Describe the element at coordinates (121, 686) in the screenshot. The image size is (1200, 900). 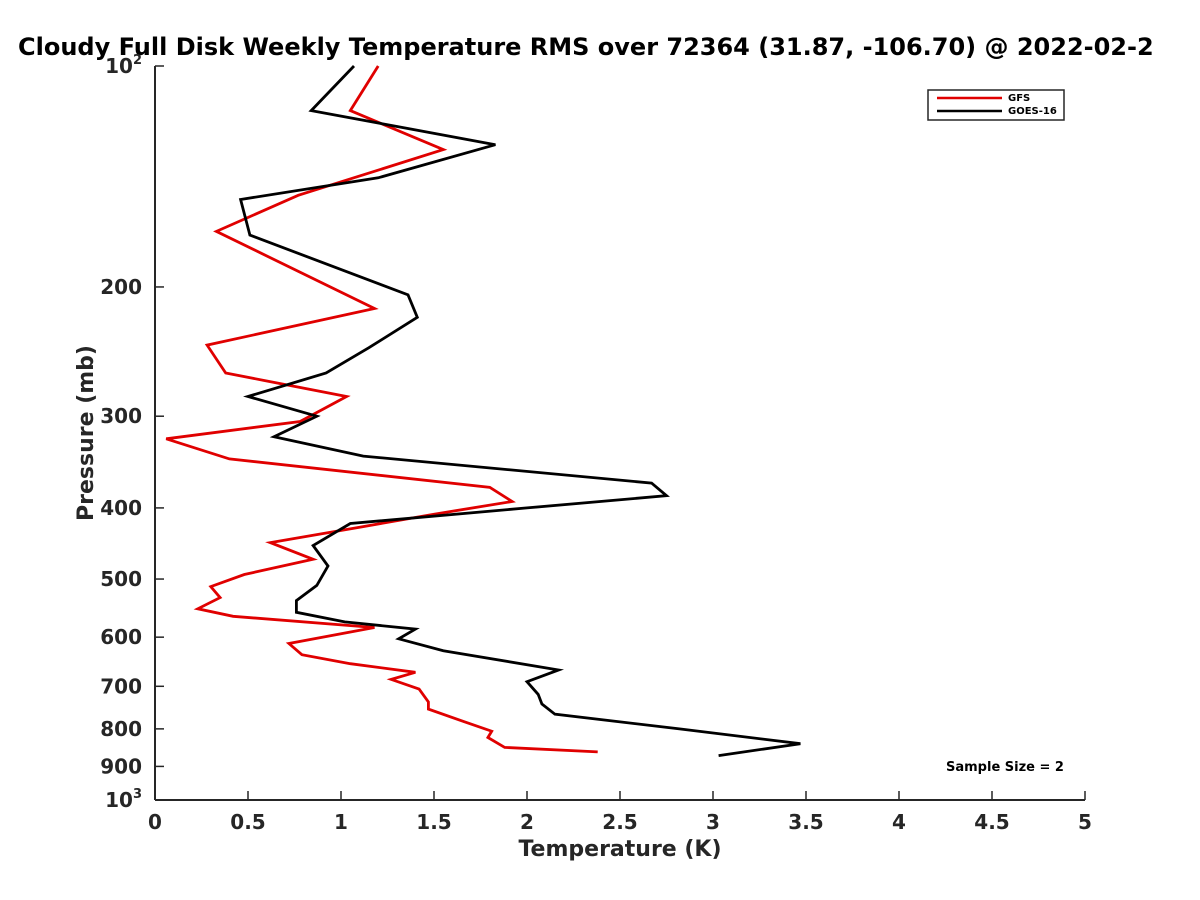
I see `y-tick-label: 700` at that location.